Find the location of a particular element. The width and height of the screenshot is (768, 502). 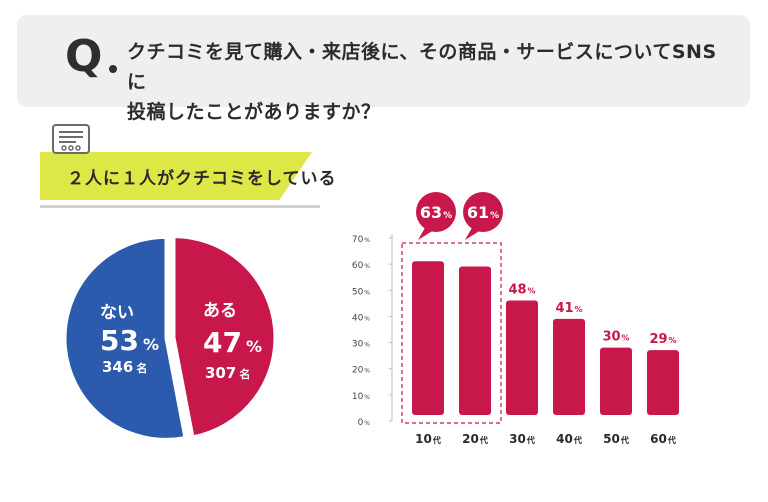

y-tick-label: 70% is located at coordinates (361, 240).